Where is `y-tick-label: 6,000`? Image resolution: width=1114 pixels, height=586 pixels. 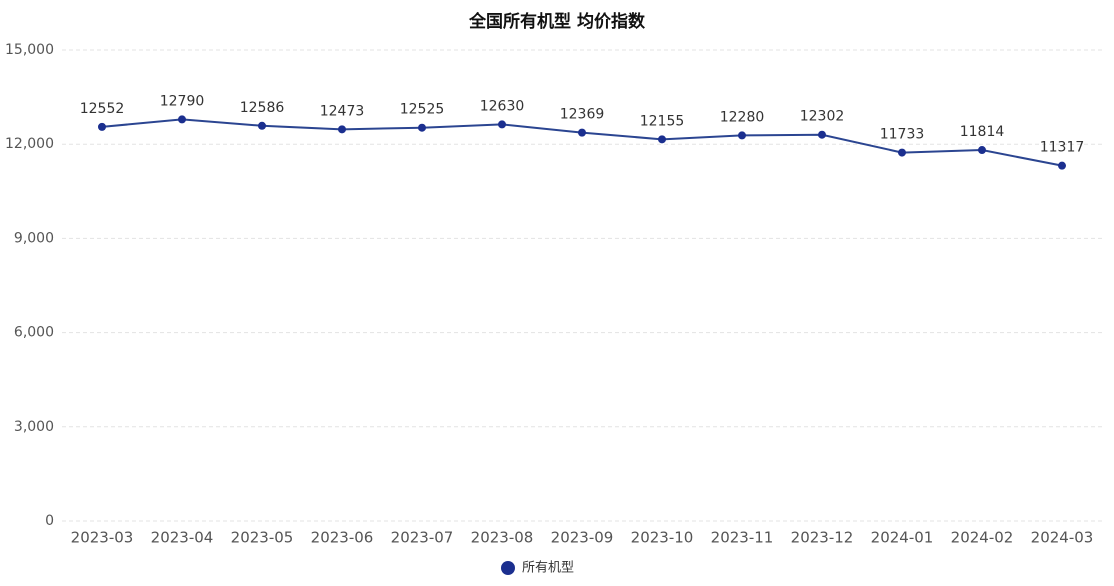 y-tick-label: 6,000 is located at coordinates (34, 333).